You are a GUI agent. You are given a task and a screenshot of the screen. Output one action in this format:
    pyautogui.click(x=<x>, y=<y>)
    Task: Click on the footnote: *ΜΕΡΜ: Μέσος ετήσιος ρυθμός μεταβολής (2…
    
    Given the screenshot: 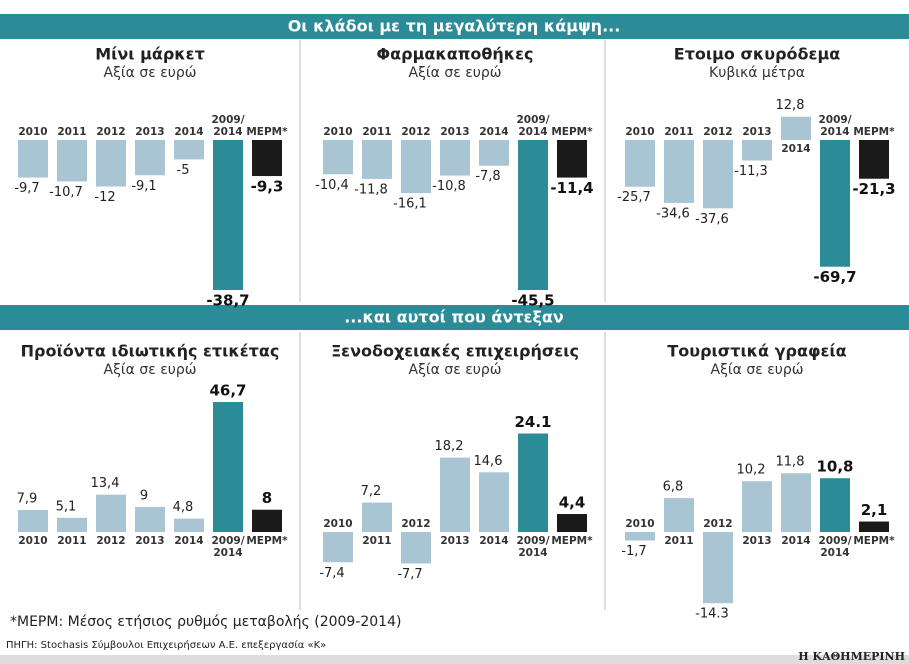 What is the action you would take?
    pyautogui.click(x=205, y=622)
    